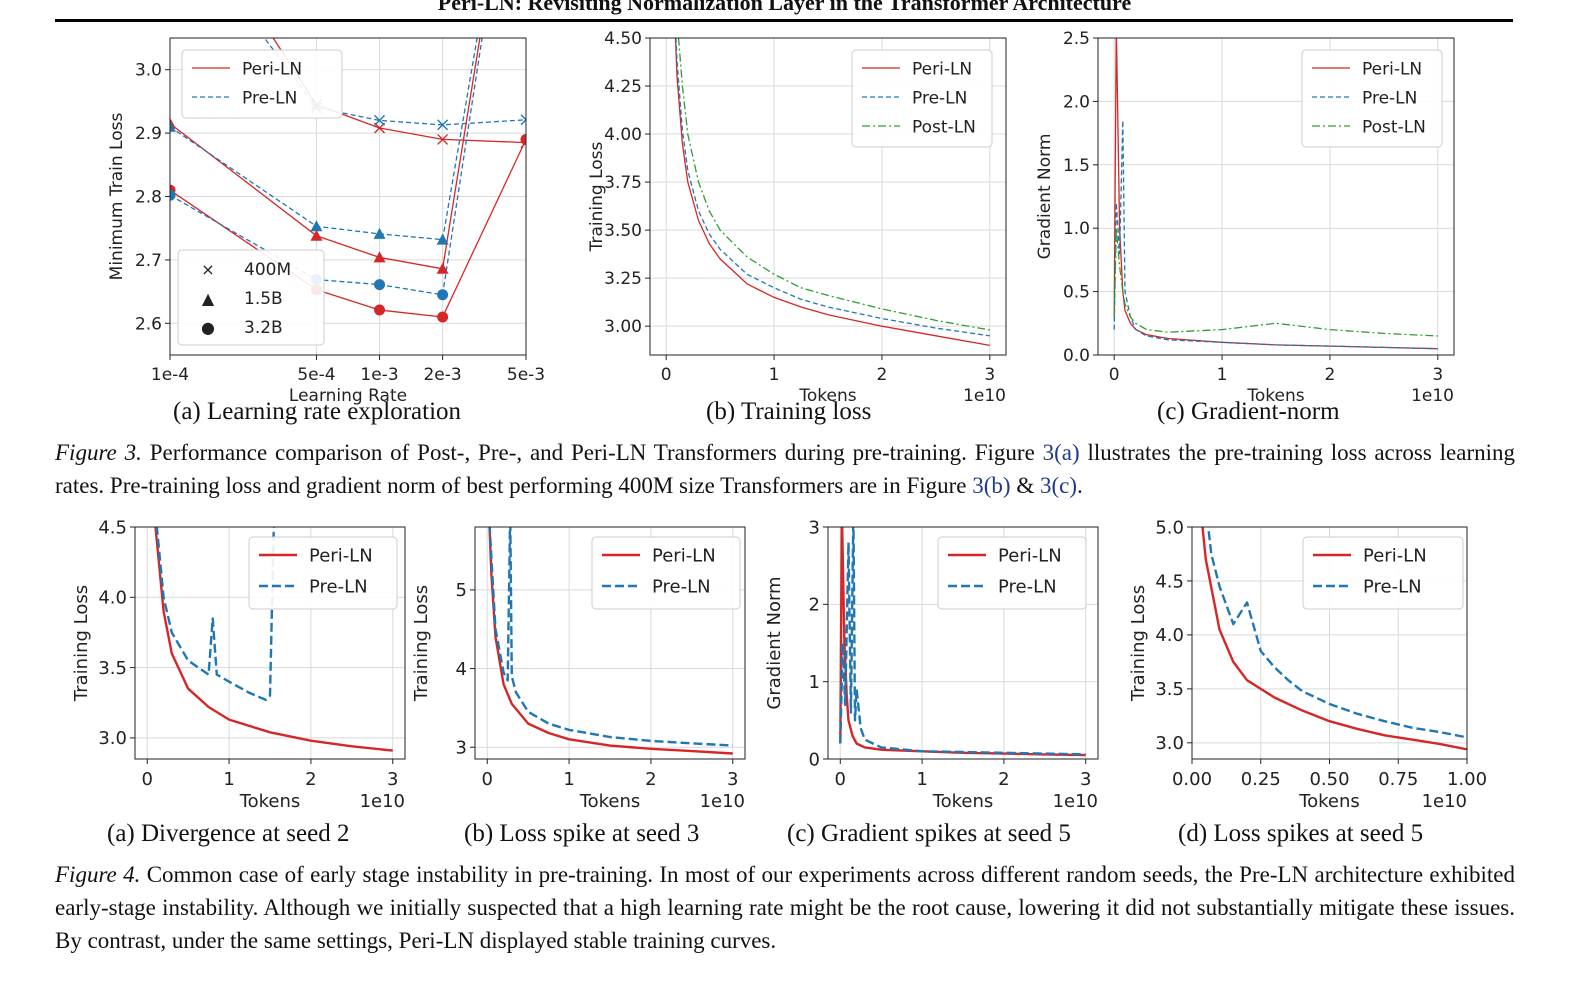 This screenshot has width=1569, height=986. What do you see at coordinates (263, 299) in the screenshot?
I see `marker-legend-label: 1.5B` at bounding box center [263, 299].